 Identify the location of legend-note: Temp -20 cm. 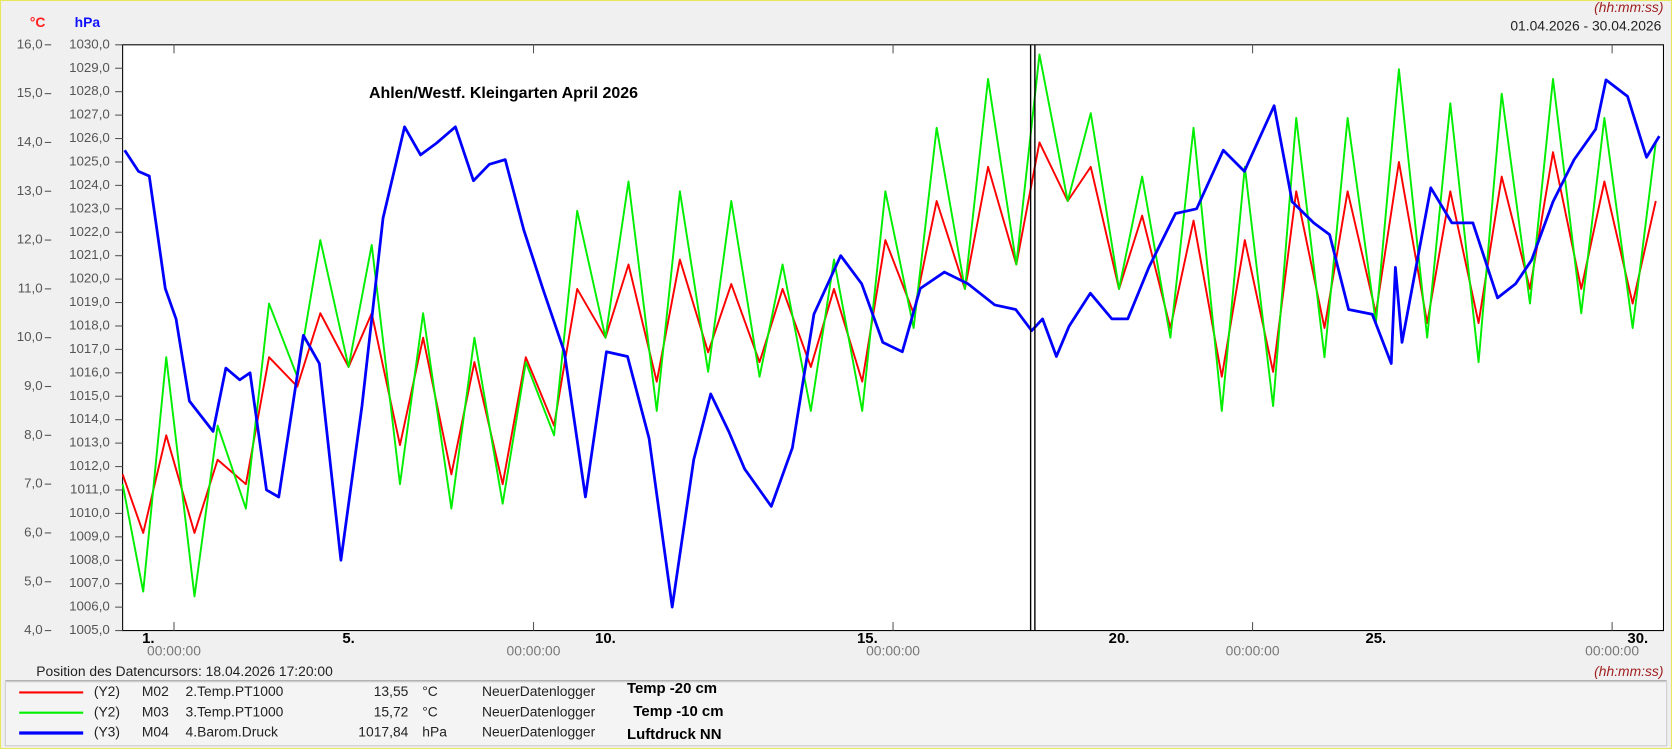
(672, 688).